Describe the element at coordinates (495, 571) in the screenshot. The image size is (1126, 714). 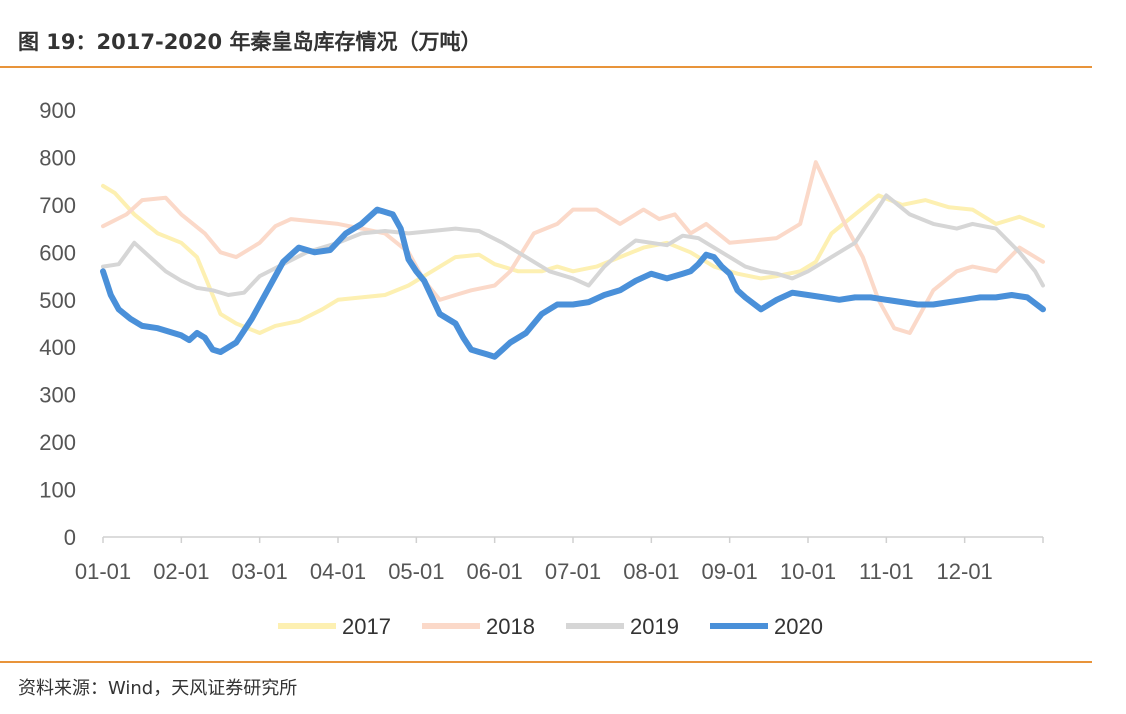
I see `x-tick-label: 06-01` at that location.